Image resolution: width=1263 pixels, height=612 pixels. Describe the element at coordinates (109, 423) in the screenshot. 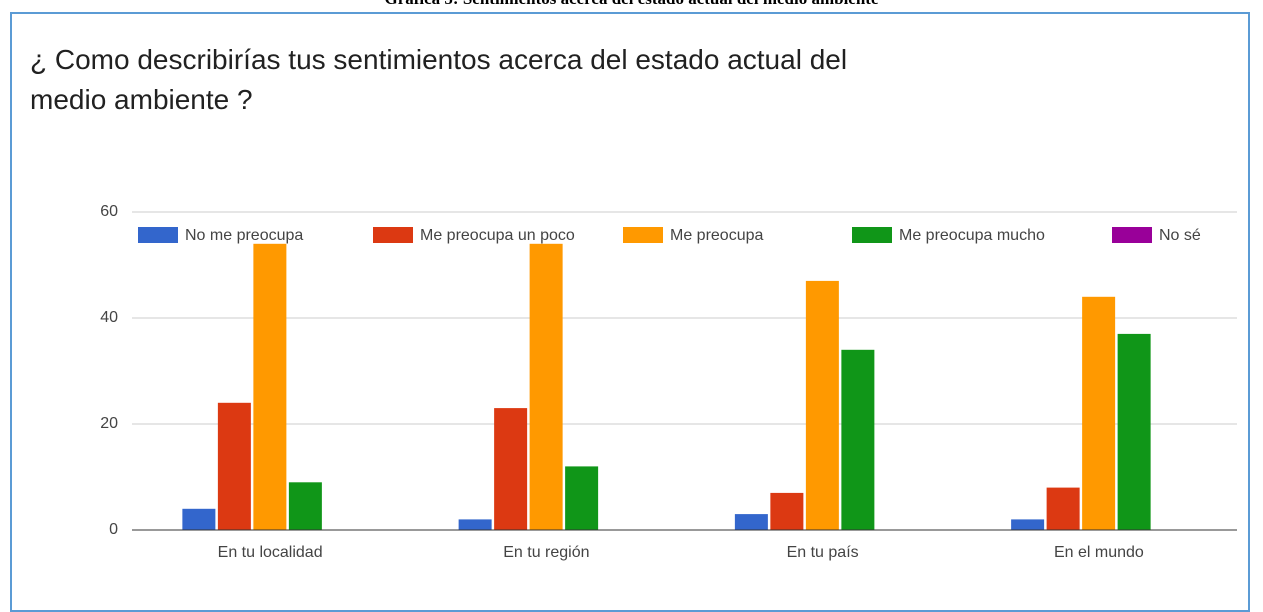

I see `y-tick-label: 20` at that location.